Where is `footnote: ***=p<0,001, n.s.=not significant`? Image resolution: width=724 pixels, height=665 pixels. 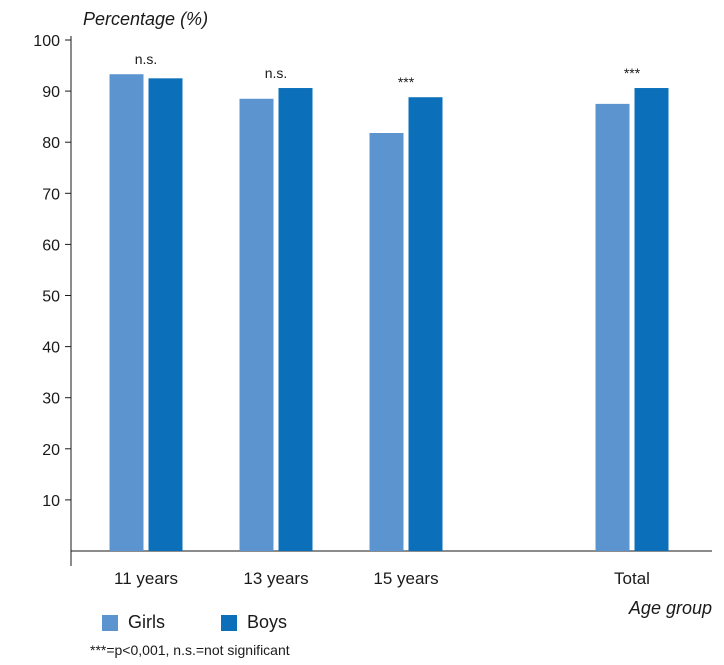
footnote: ***=p<0,001, n.s.=not significant is located at coordinates (190, 650).